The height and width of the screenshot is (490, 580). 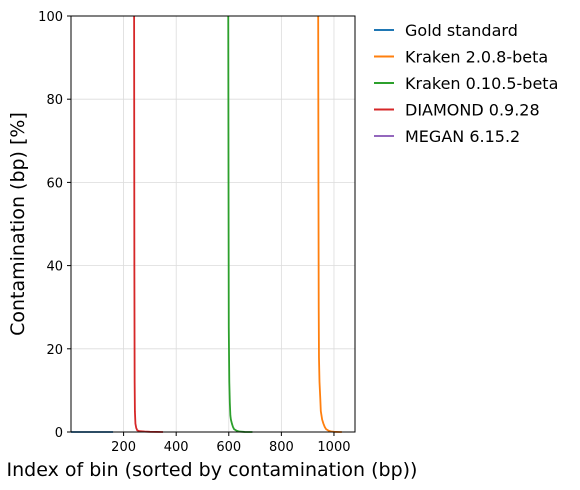 What do you see at coordinates (54, 350) in the screenshot?
I see `y-tick-label: 20` at bounding box center [54, 350].